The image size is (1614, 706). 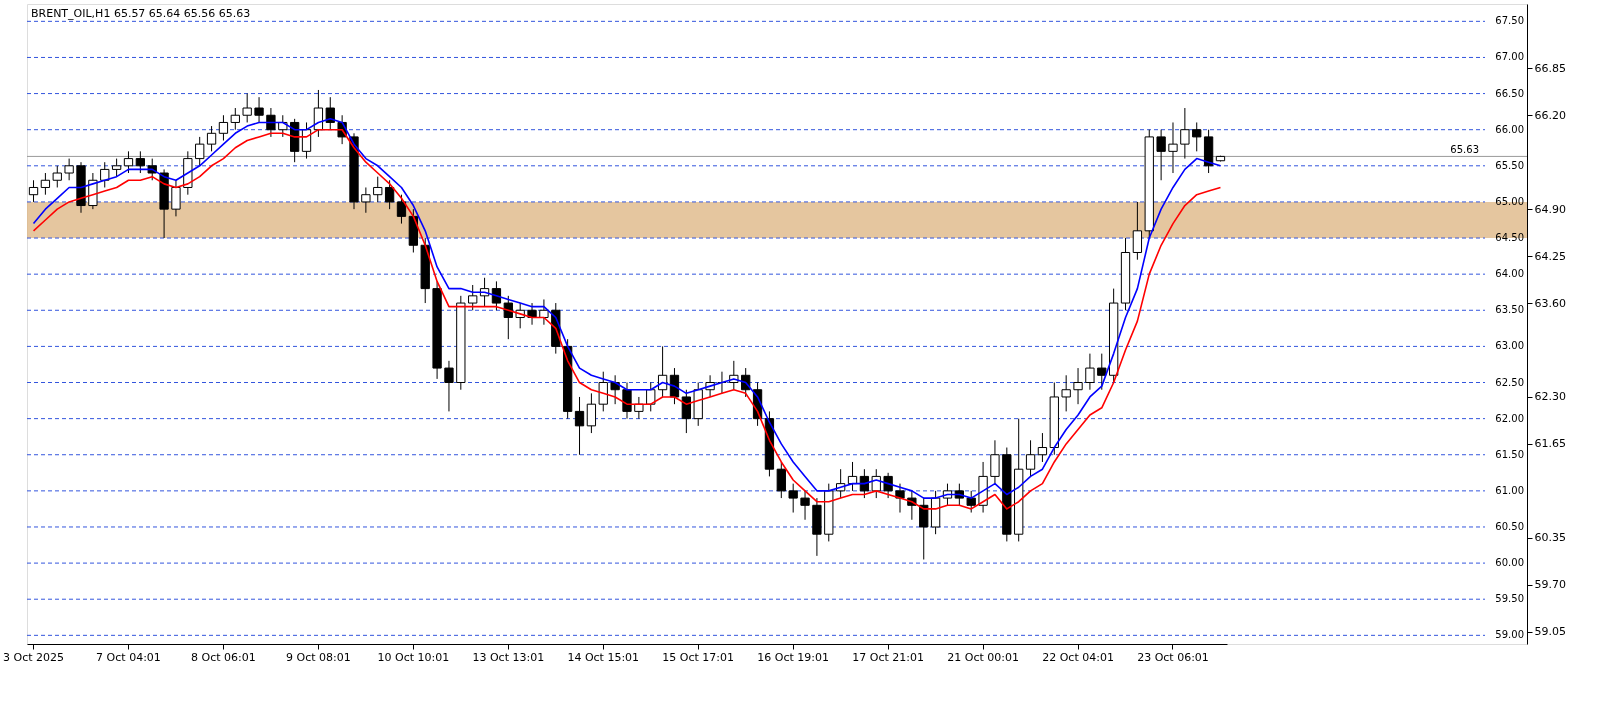 I want to click on ref-line-label: 66.00, so click(x=1509, y=129).